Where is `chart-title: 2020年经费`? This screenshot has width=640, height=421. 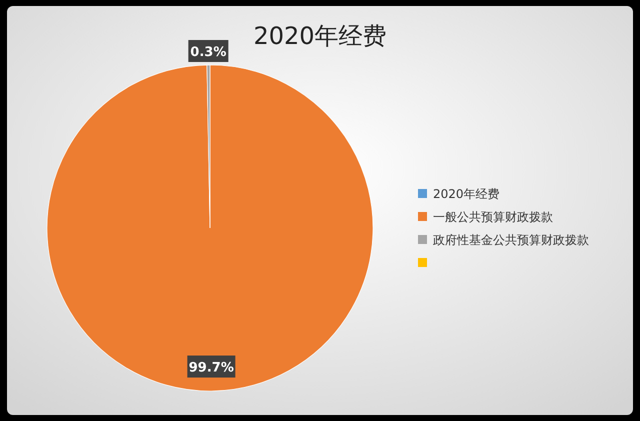 chart-title: 2020年经费 is located at coordinates (320, 36).